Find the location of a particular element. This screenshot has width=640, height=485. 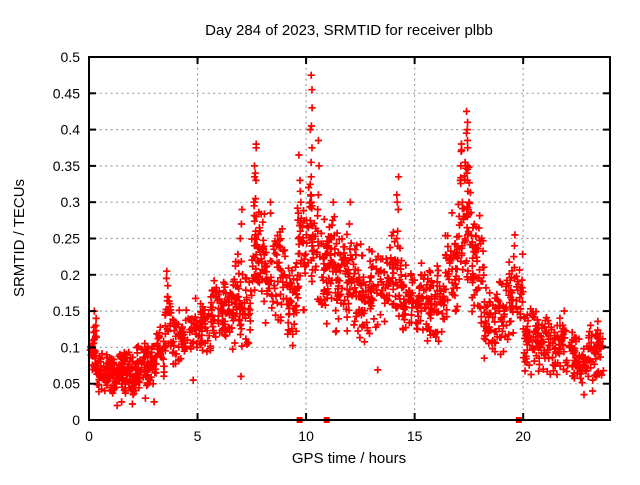

y-tick-label: 0.3 is located at coordinates (71, 202).